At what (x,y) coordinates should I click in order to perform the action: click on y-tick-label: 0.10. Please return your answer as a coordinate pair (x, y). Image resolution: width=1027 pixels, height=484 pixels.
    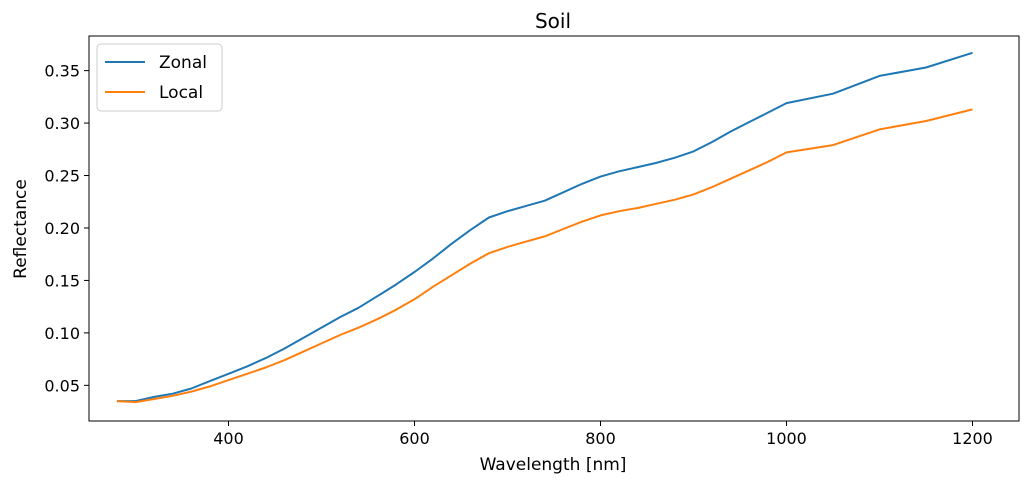
    Looking at the image, I should click on (62, 333).